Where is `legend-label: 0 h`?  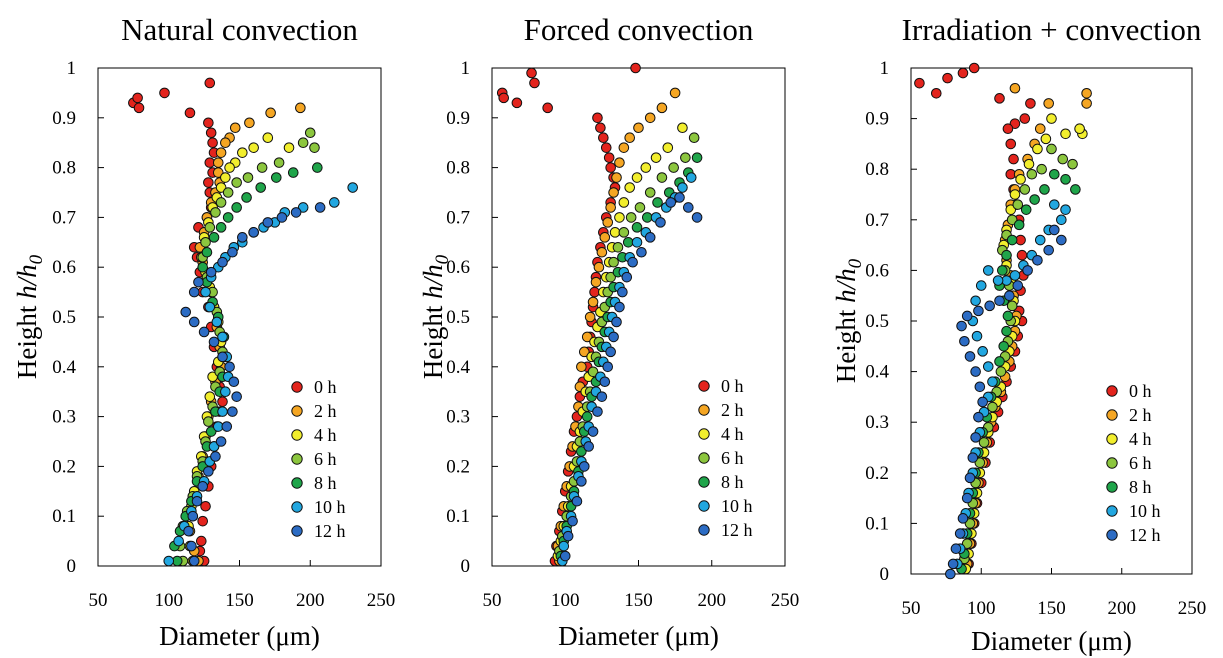
legend-label: 0 h is located at coordinates (732, 386).